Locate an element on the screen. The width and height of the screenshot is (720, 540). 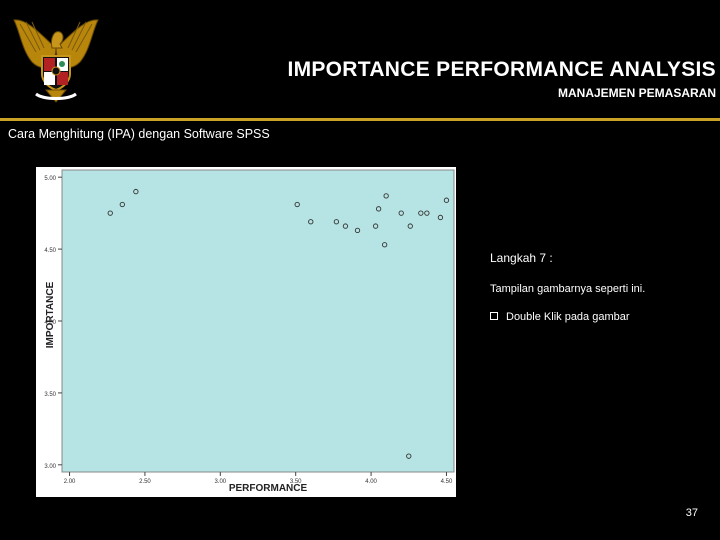
slide-subtitle: MANAJEMEN PEMASARAN is located at coordinates (636, 93).